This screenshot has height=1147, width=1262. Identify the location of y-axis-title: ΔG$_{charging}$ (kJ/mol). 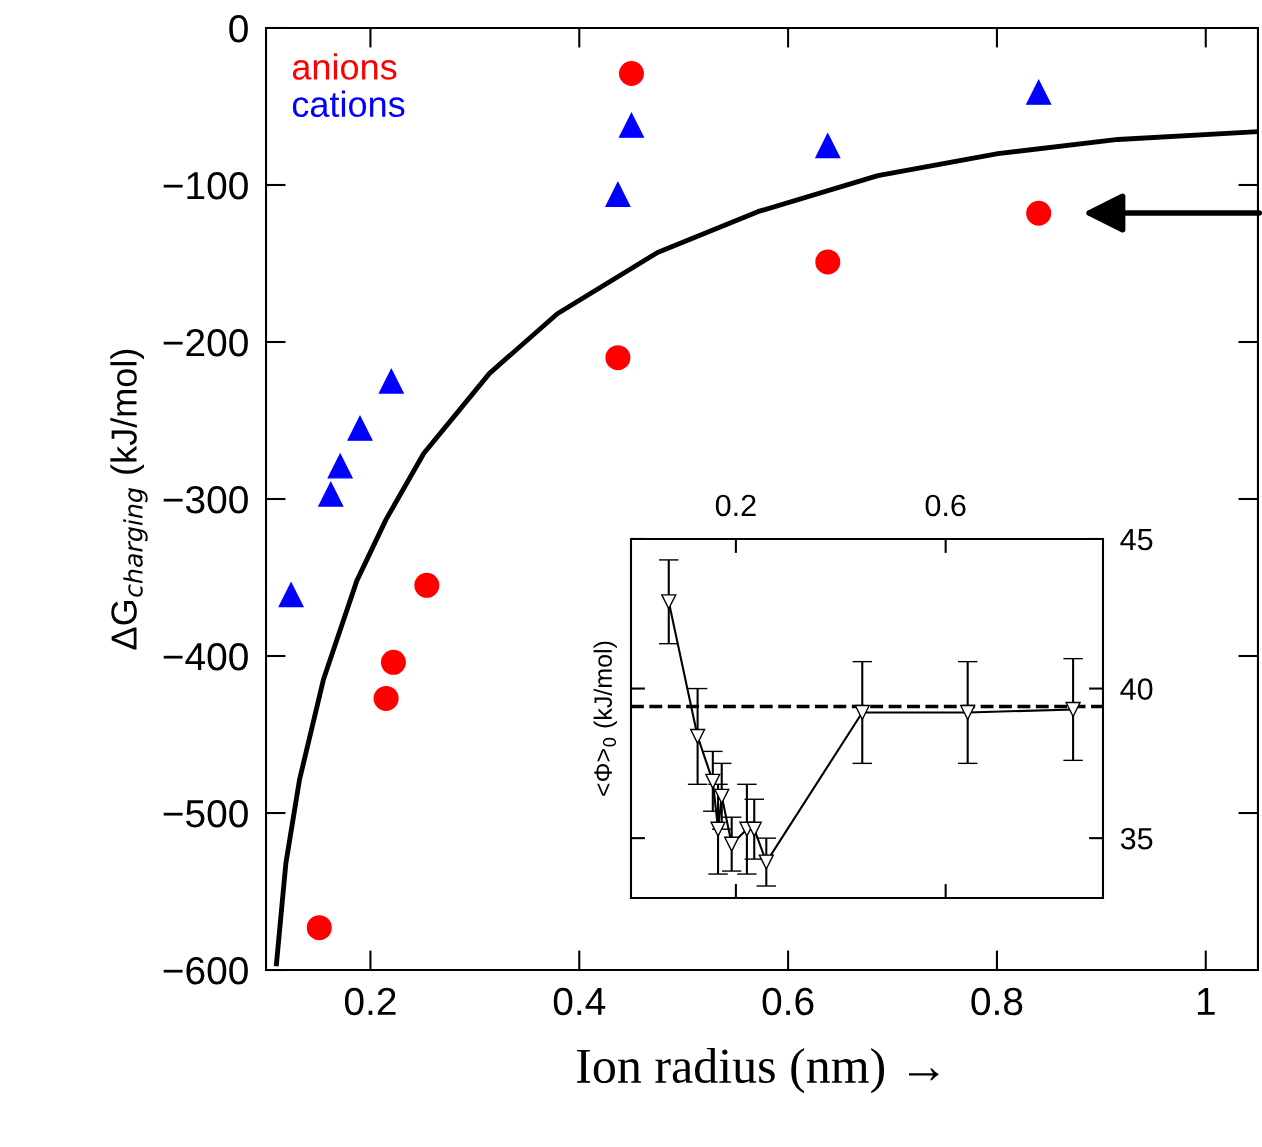
(129, 499).